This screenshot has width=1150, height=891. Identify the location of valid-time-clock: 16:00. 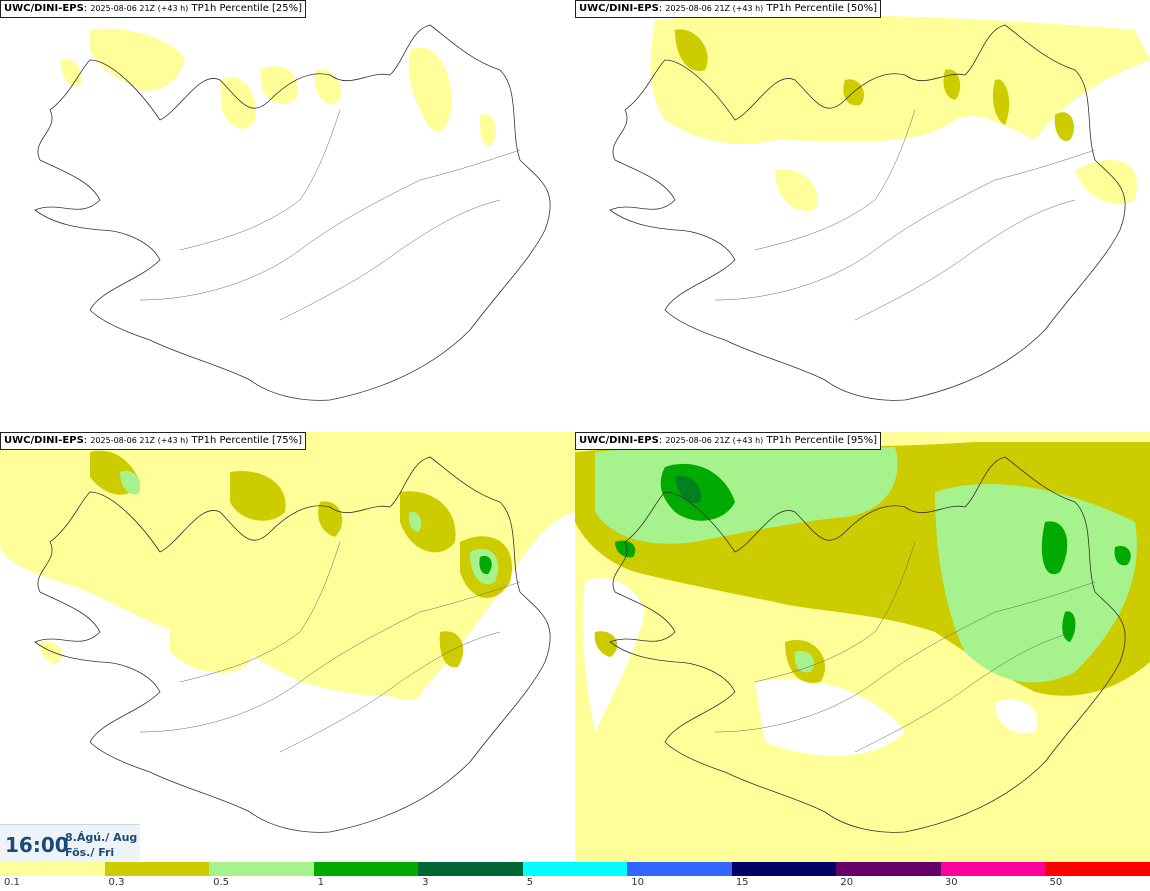
(37, 845).